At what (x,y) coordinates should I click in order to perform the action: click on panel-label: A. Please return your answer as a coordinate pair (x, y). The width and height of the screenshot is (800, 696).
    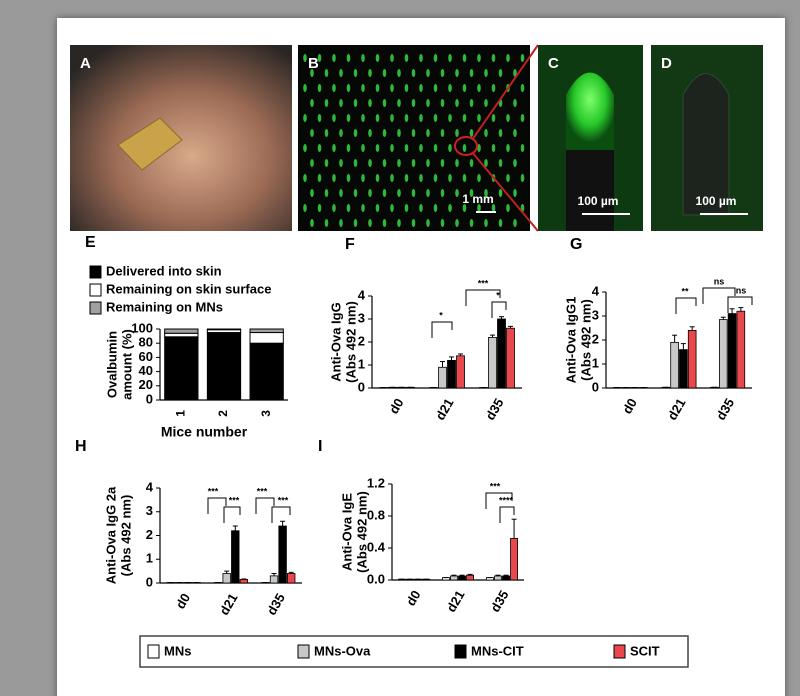
    Looking at the image, I should click on (85, 63).